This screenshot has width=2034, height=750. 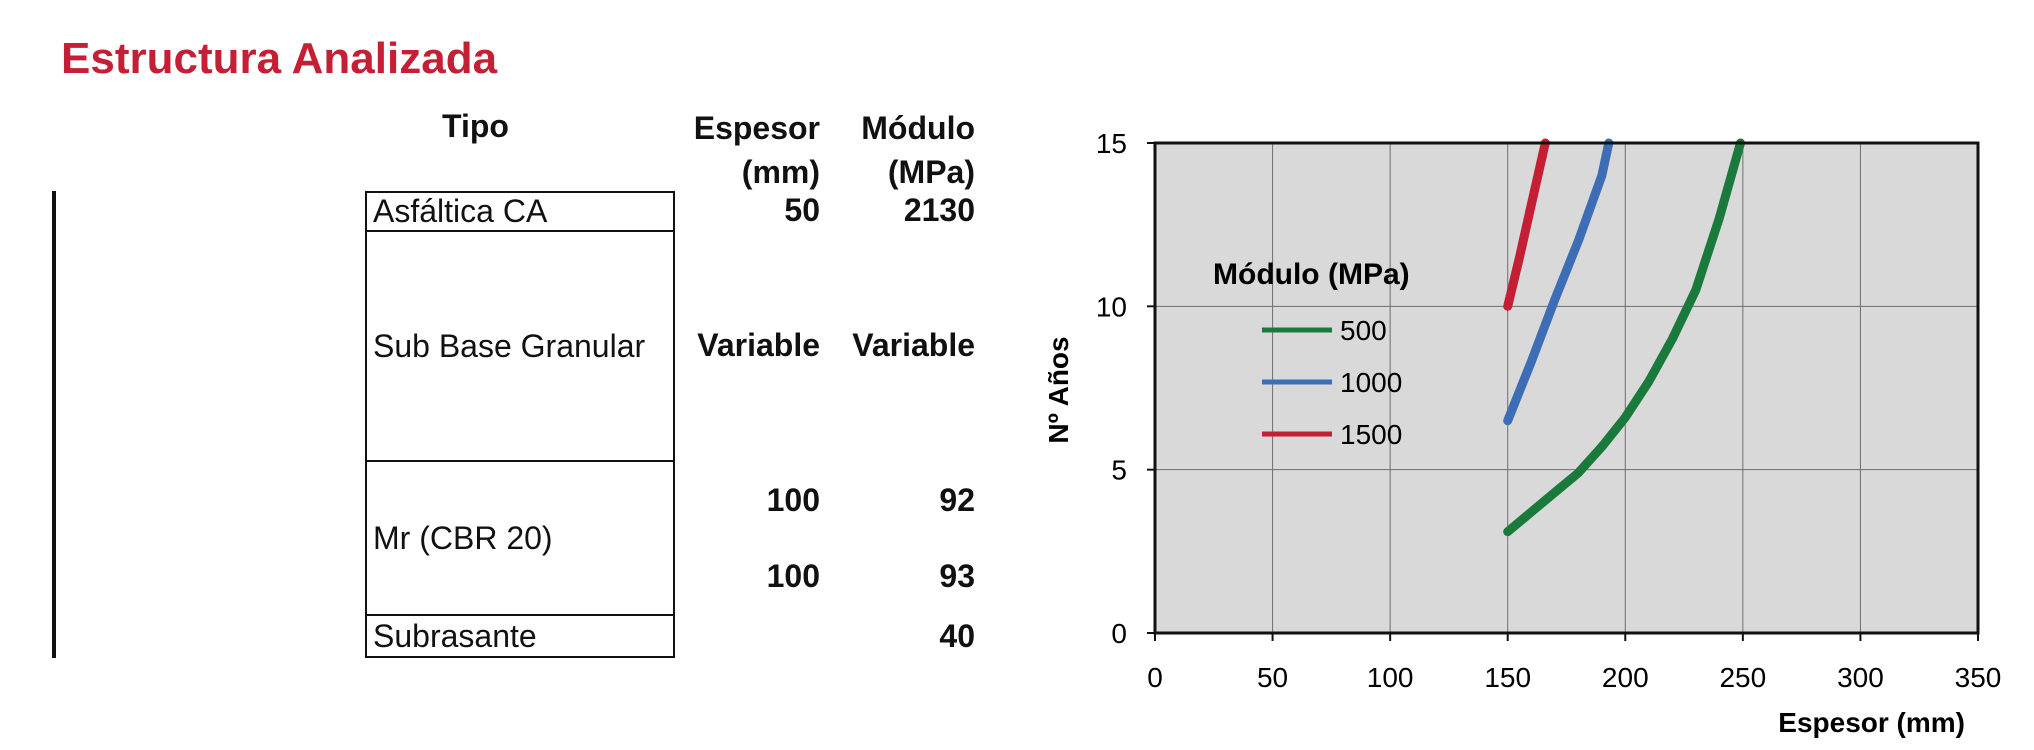 I want to click on legend-label-1000: 1000, so click(x=1371, y=382).